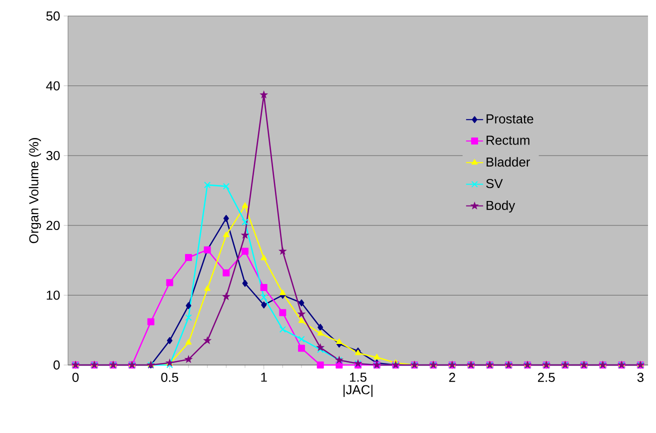 The height and width of the screenshot is (433, 656). What do you see at coordinates (501, 206) in the screenshot?
I see `legend-label: Body` at bounding box center [501, 206].